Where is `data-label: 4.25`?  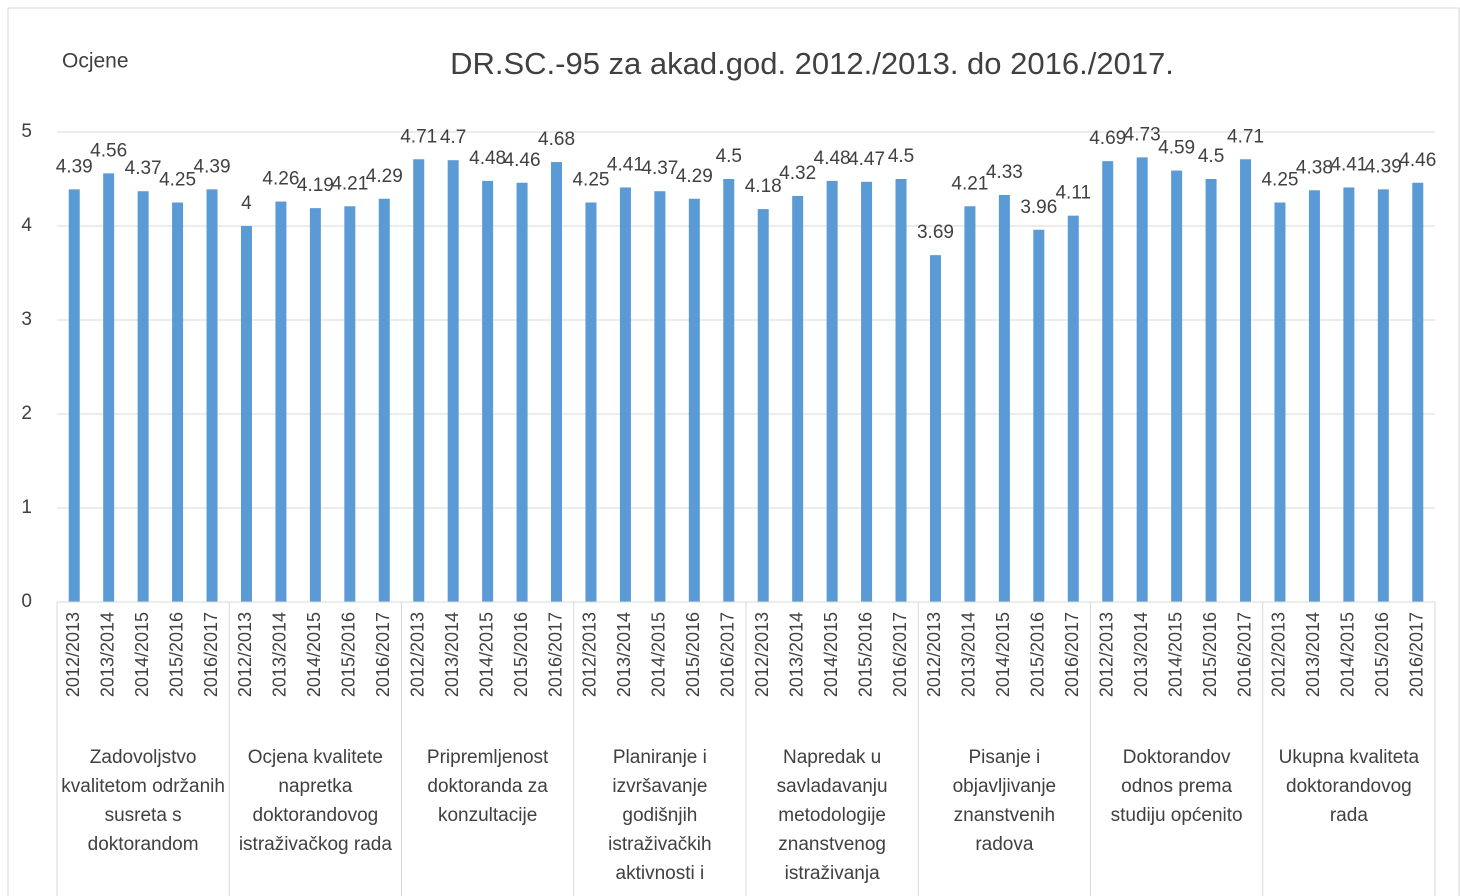
data-label: 4.25 is located at coordinates (177, 180).